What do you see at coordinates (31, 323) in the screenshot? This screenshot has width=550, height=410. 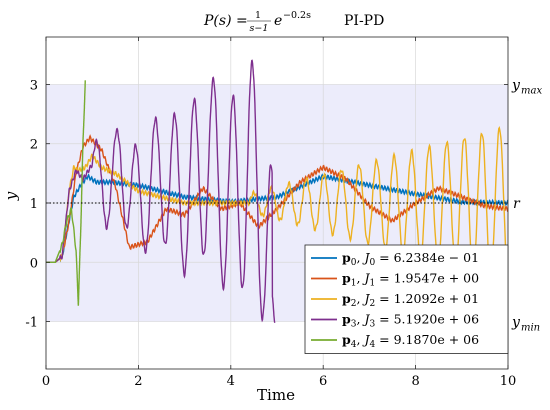 I see `y-tick-label: -1` at bounding box center [31, 323].